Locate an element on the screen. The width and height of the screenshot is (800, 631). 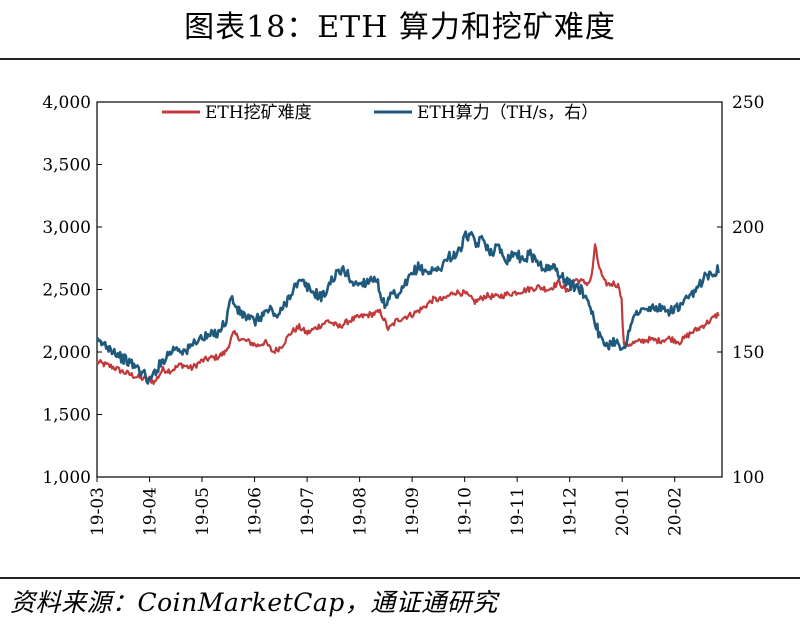
left-tick-label: 1,000 is located at coordinates (66, 478).